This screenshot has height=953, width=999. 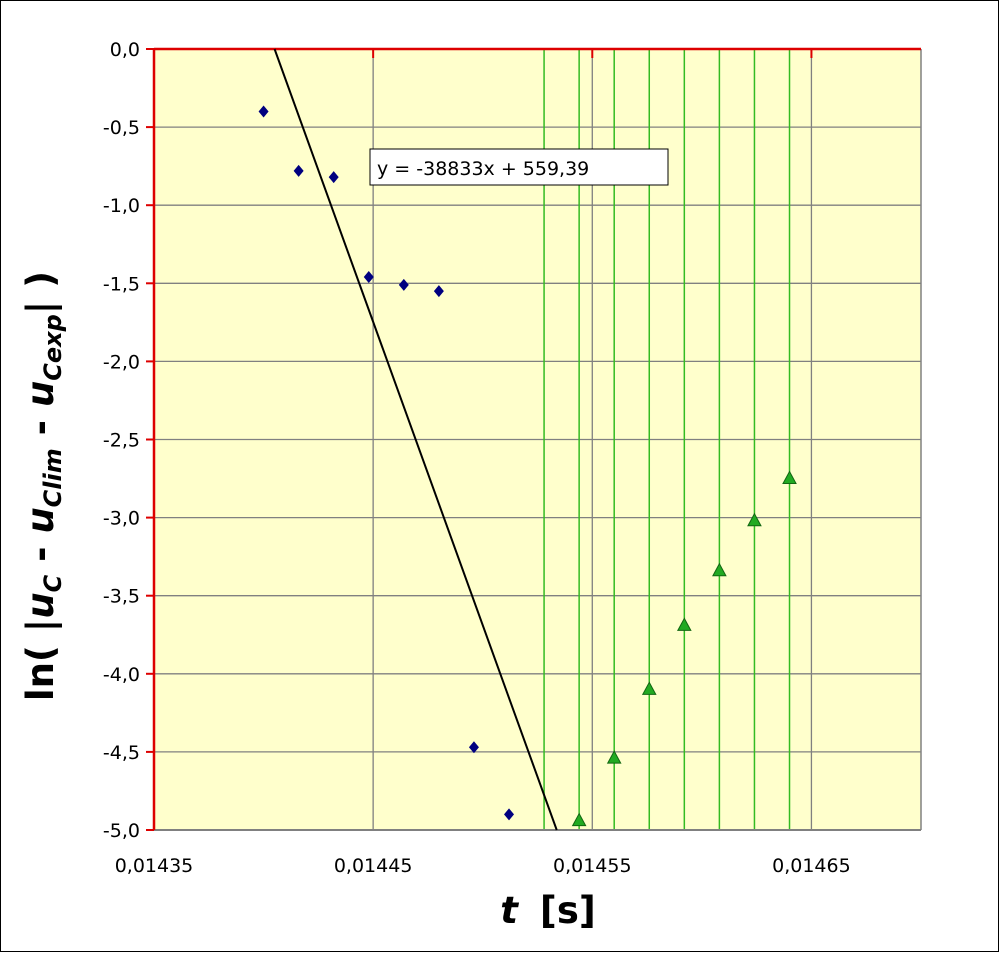 I want to click on y-tick-label: -0,5, so click(x=121, y=128).